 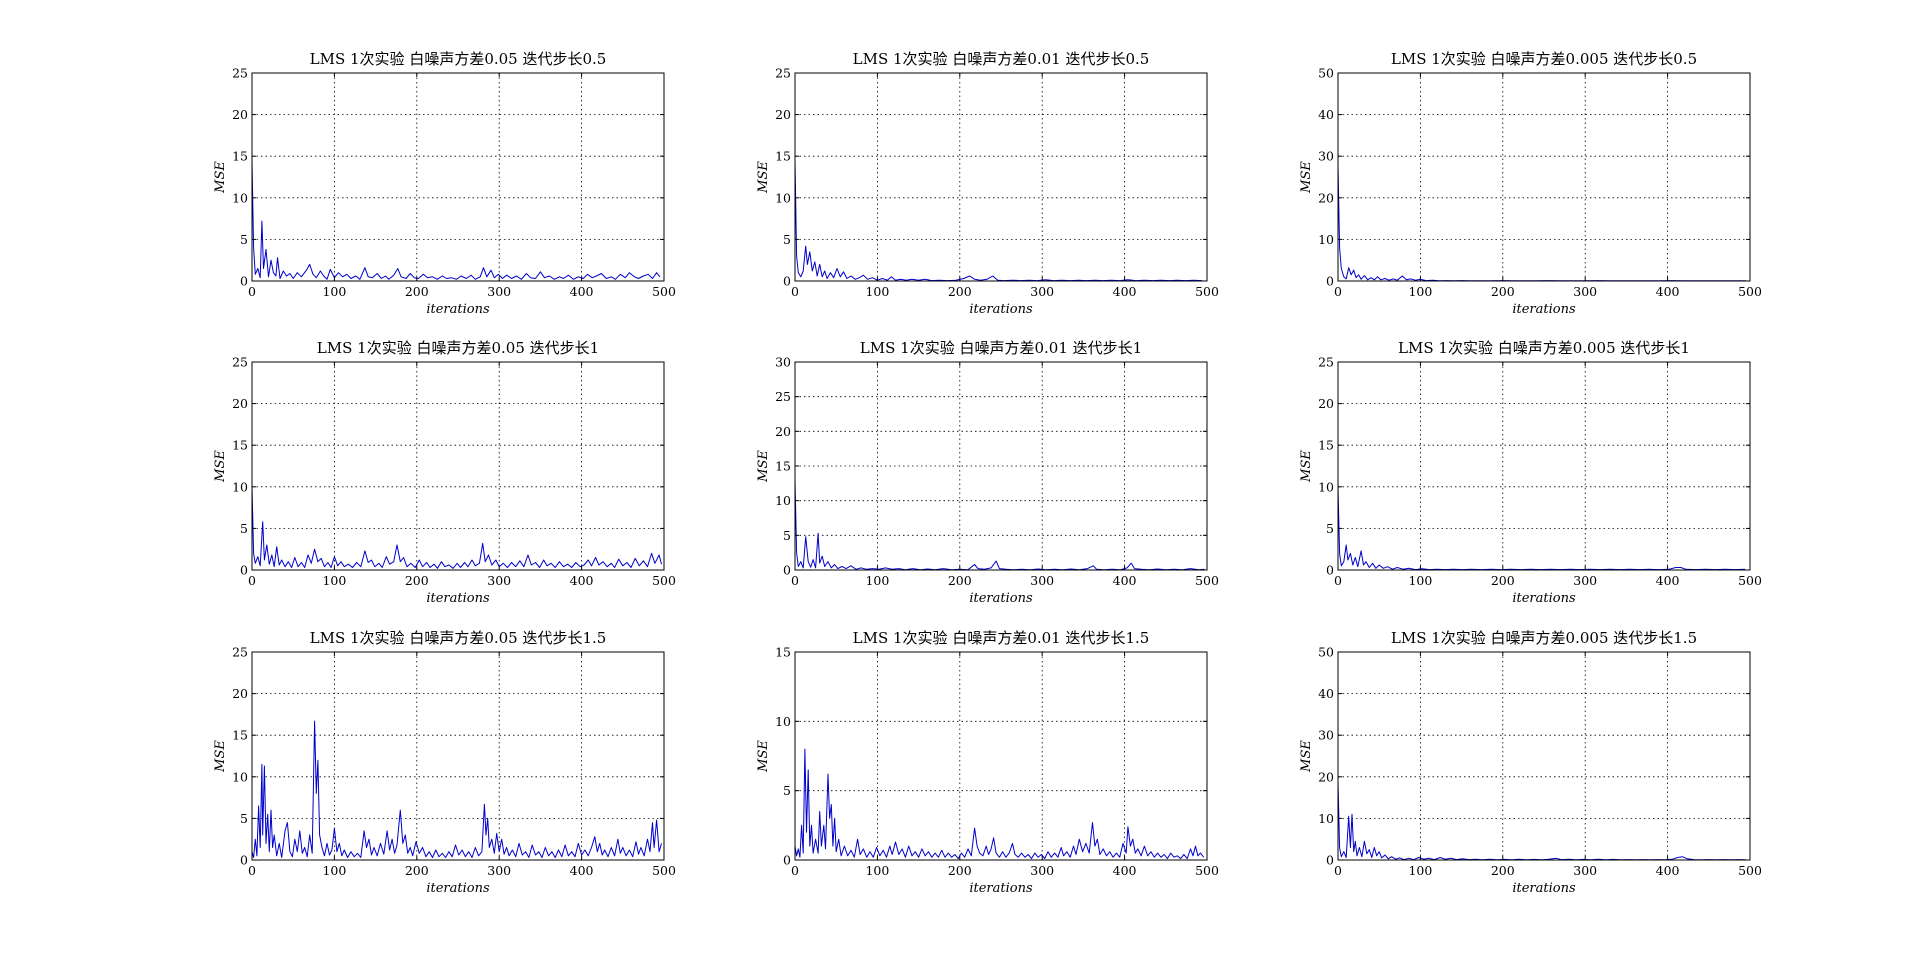 I want to click on chart-title: LMS 1次实验 白噪声方差0.005 迭代步长1.5, so click(x=1544, y=638).